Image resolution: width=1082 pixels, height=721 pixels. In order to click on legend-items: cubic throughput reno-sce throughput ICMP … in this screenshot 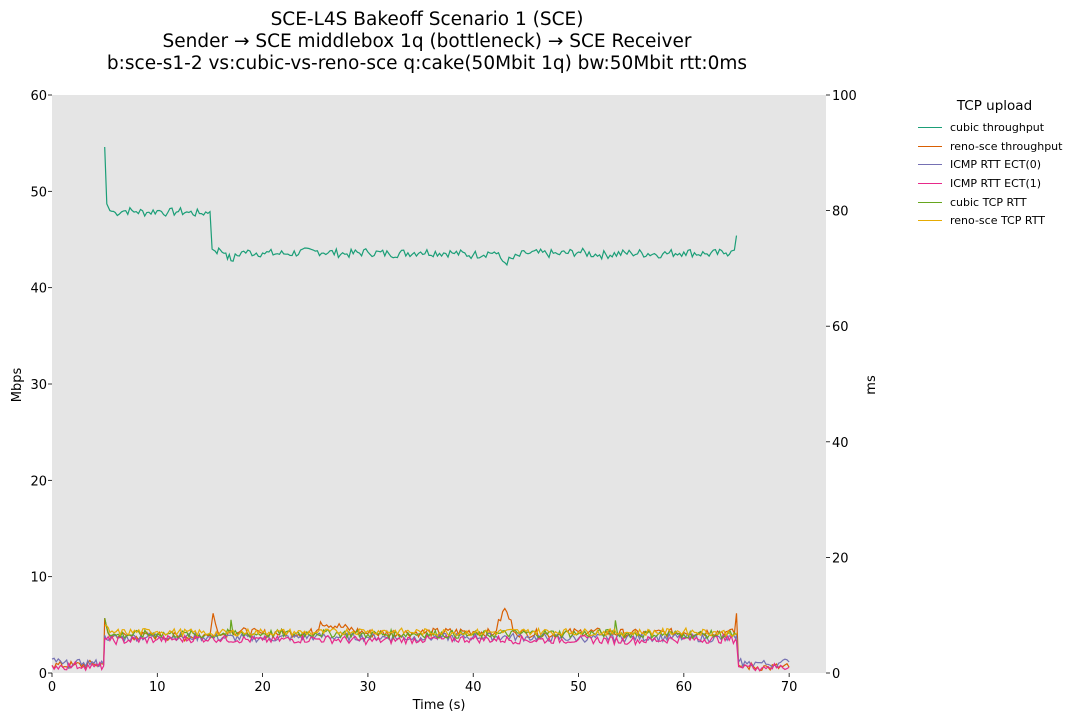, I will do `click(994, 174)`.